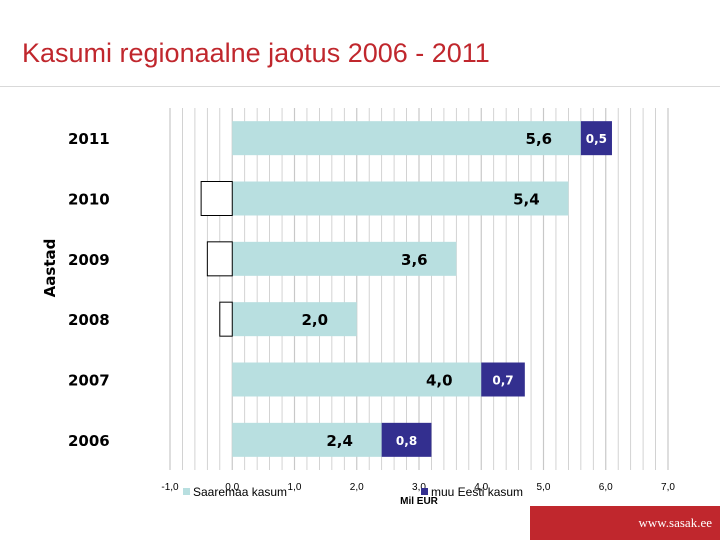 The width and height of the screenshot is (720, 540). I want to click on category-label: 2007, so click(89, 381).